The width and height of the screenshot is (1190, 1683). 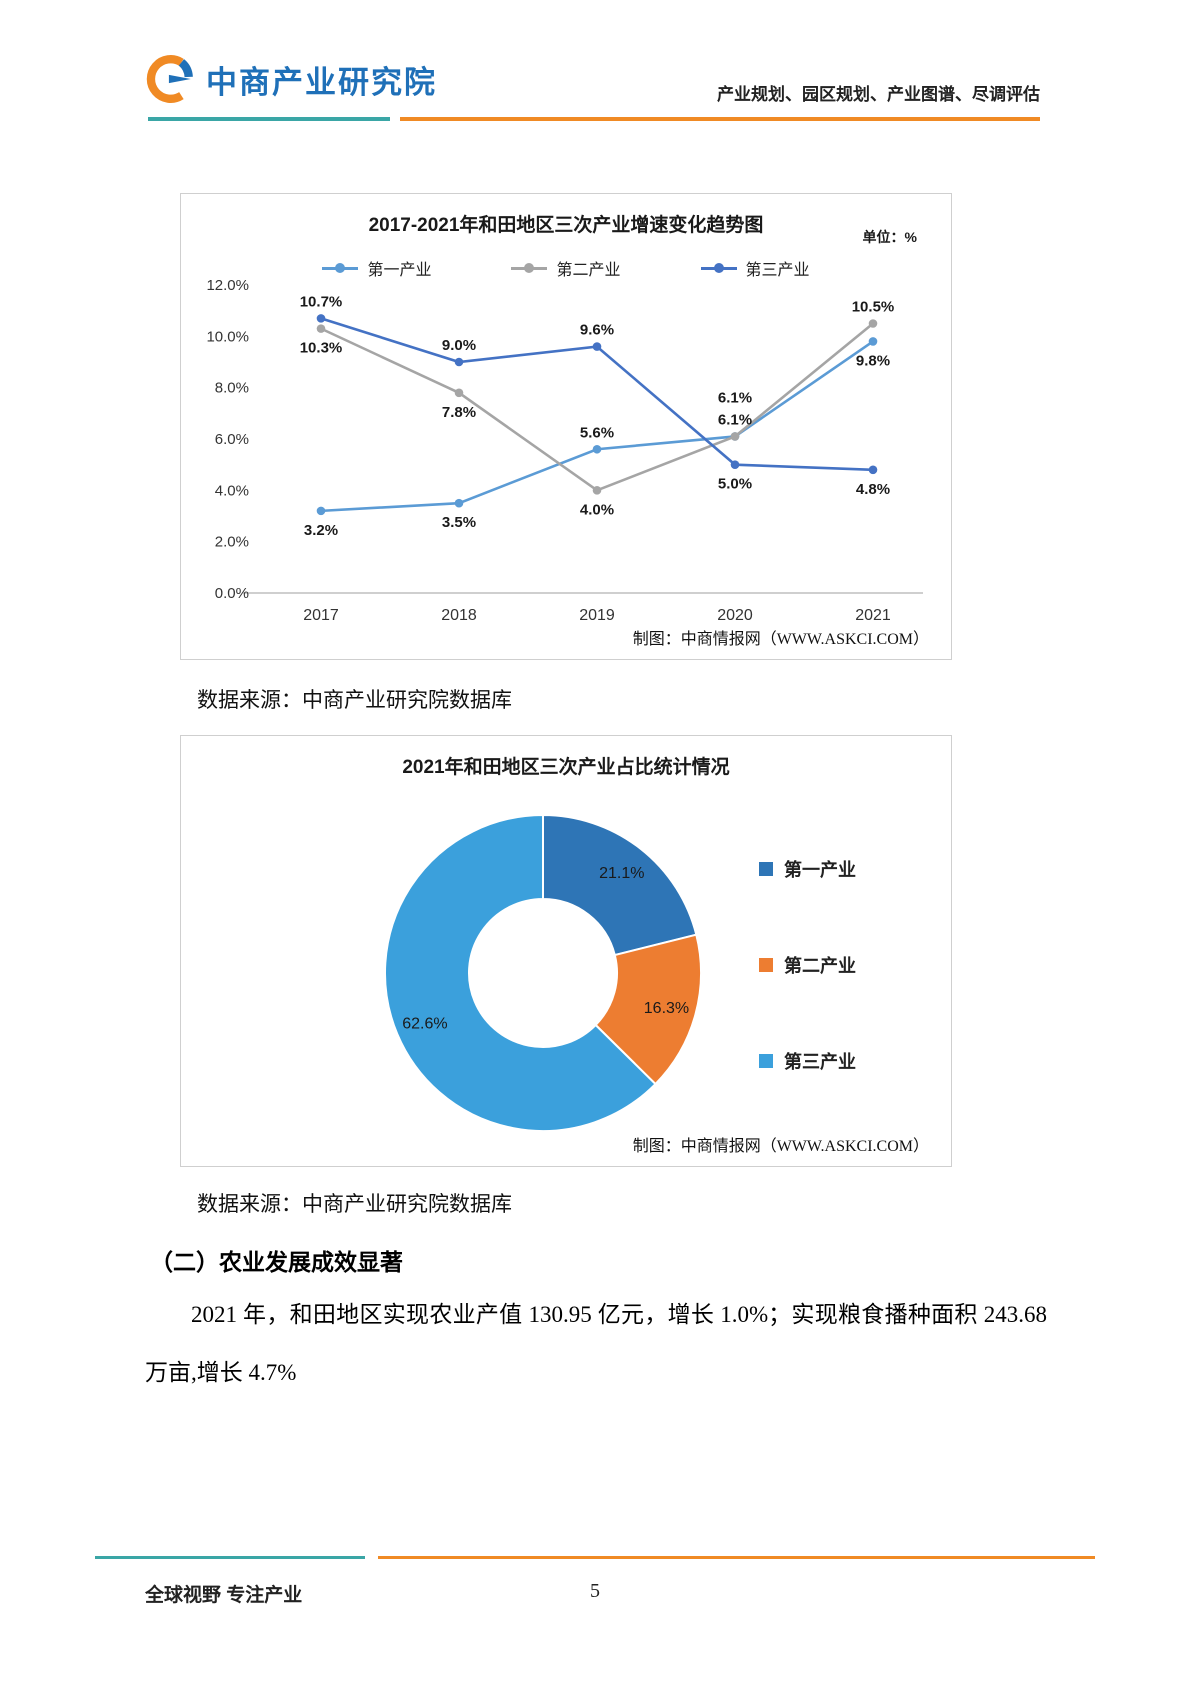 What do you see at coordinates (735, 615) in the screenshot?
I see `x-tick-label: 2020` at bounding box center [735, 615].